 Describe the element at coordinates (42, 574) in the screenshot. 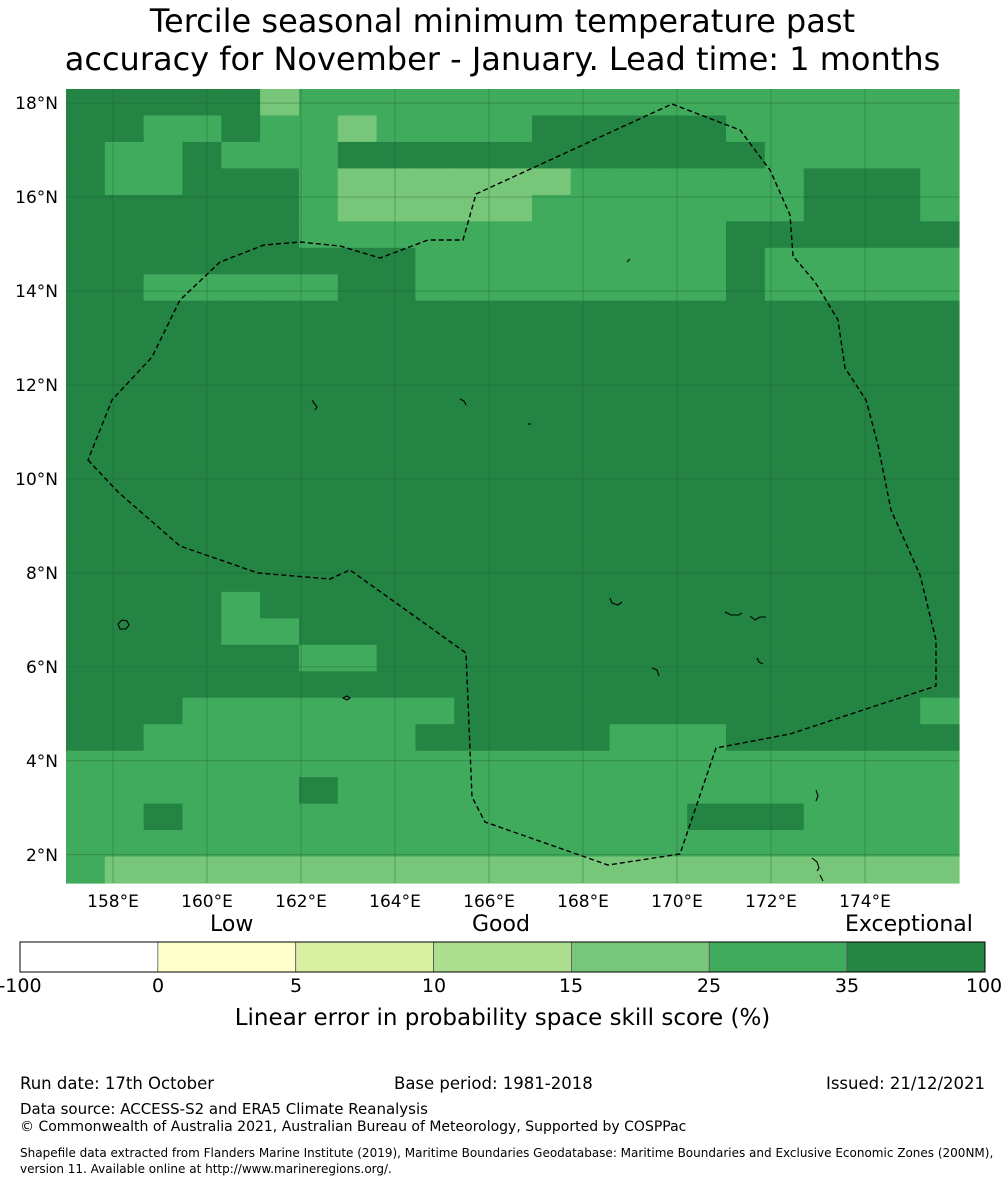

I see `y-tick-label: 8°N` at that location.